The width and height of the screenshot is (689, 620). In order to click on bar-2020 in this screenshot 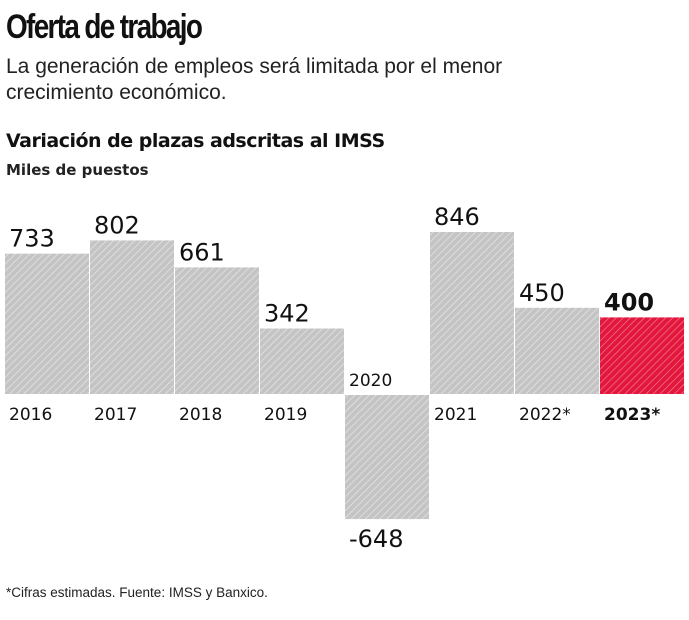, I will do `click(387, 457)`.